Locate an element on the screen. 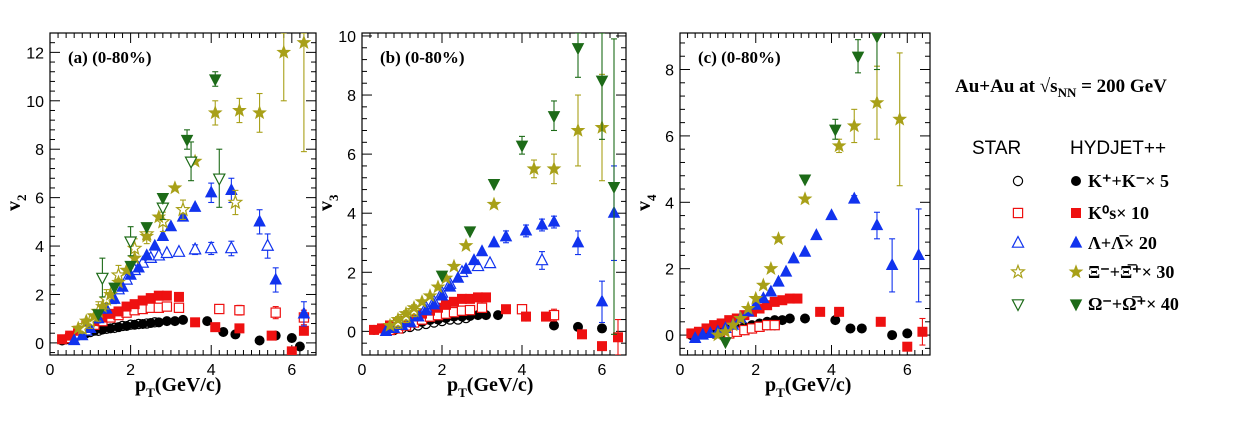 This screenshot has height=421, width=1248. legend-label: K⁺+K⁻× 5 is located at coordinates (1128, 181).